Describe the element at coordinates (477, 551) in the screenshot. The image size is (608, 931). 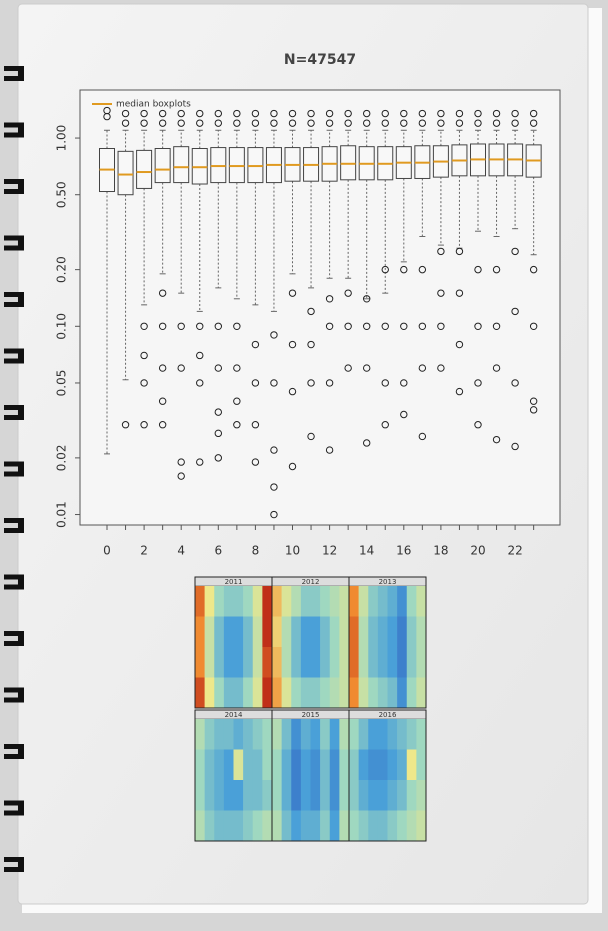
I see `x-tick-label: 20` at that location.